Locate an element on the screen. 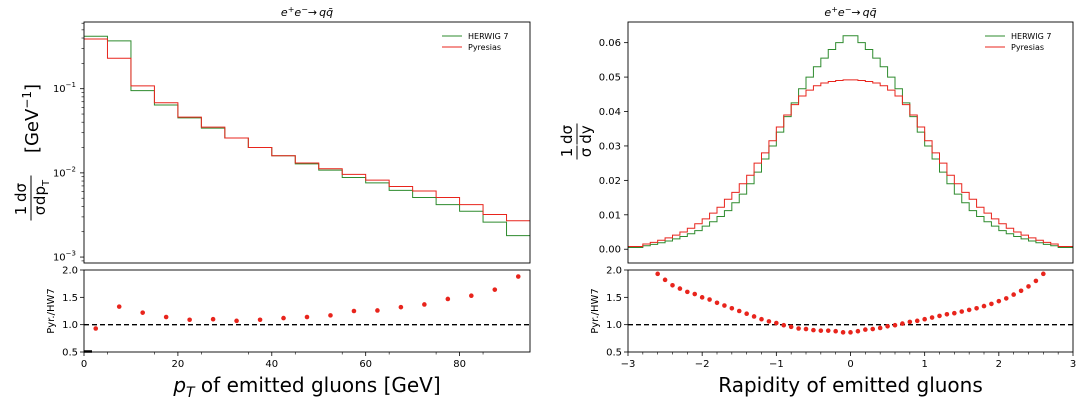 This screenshot has width=1078, height=400. text-part: −3 is located at coordinates (71, 254).